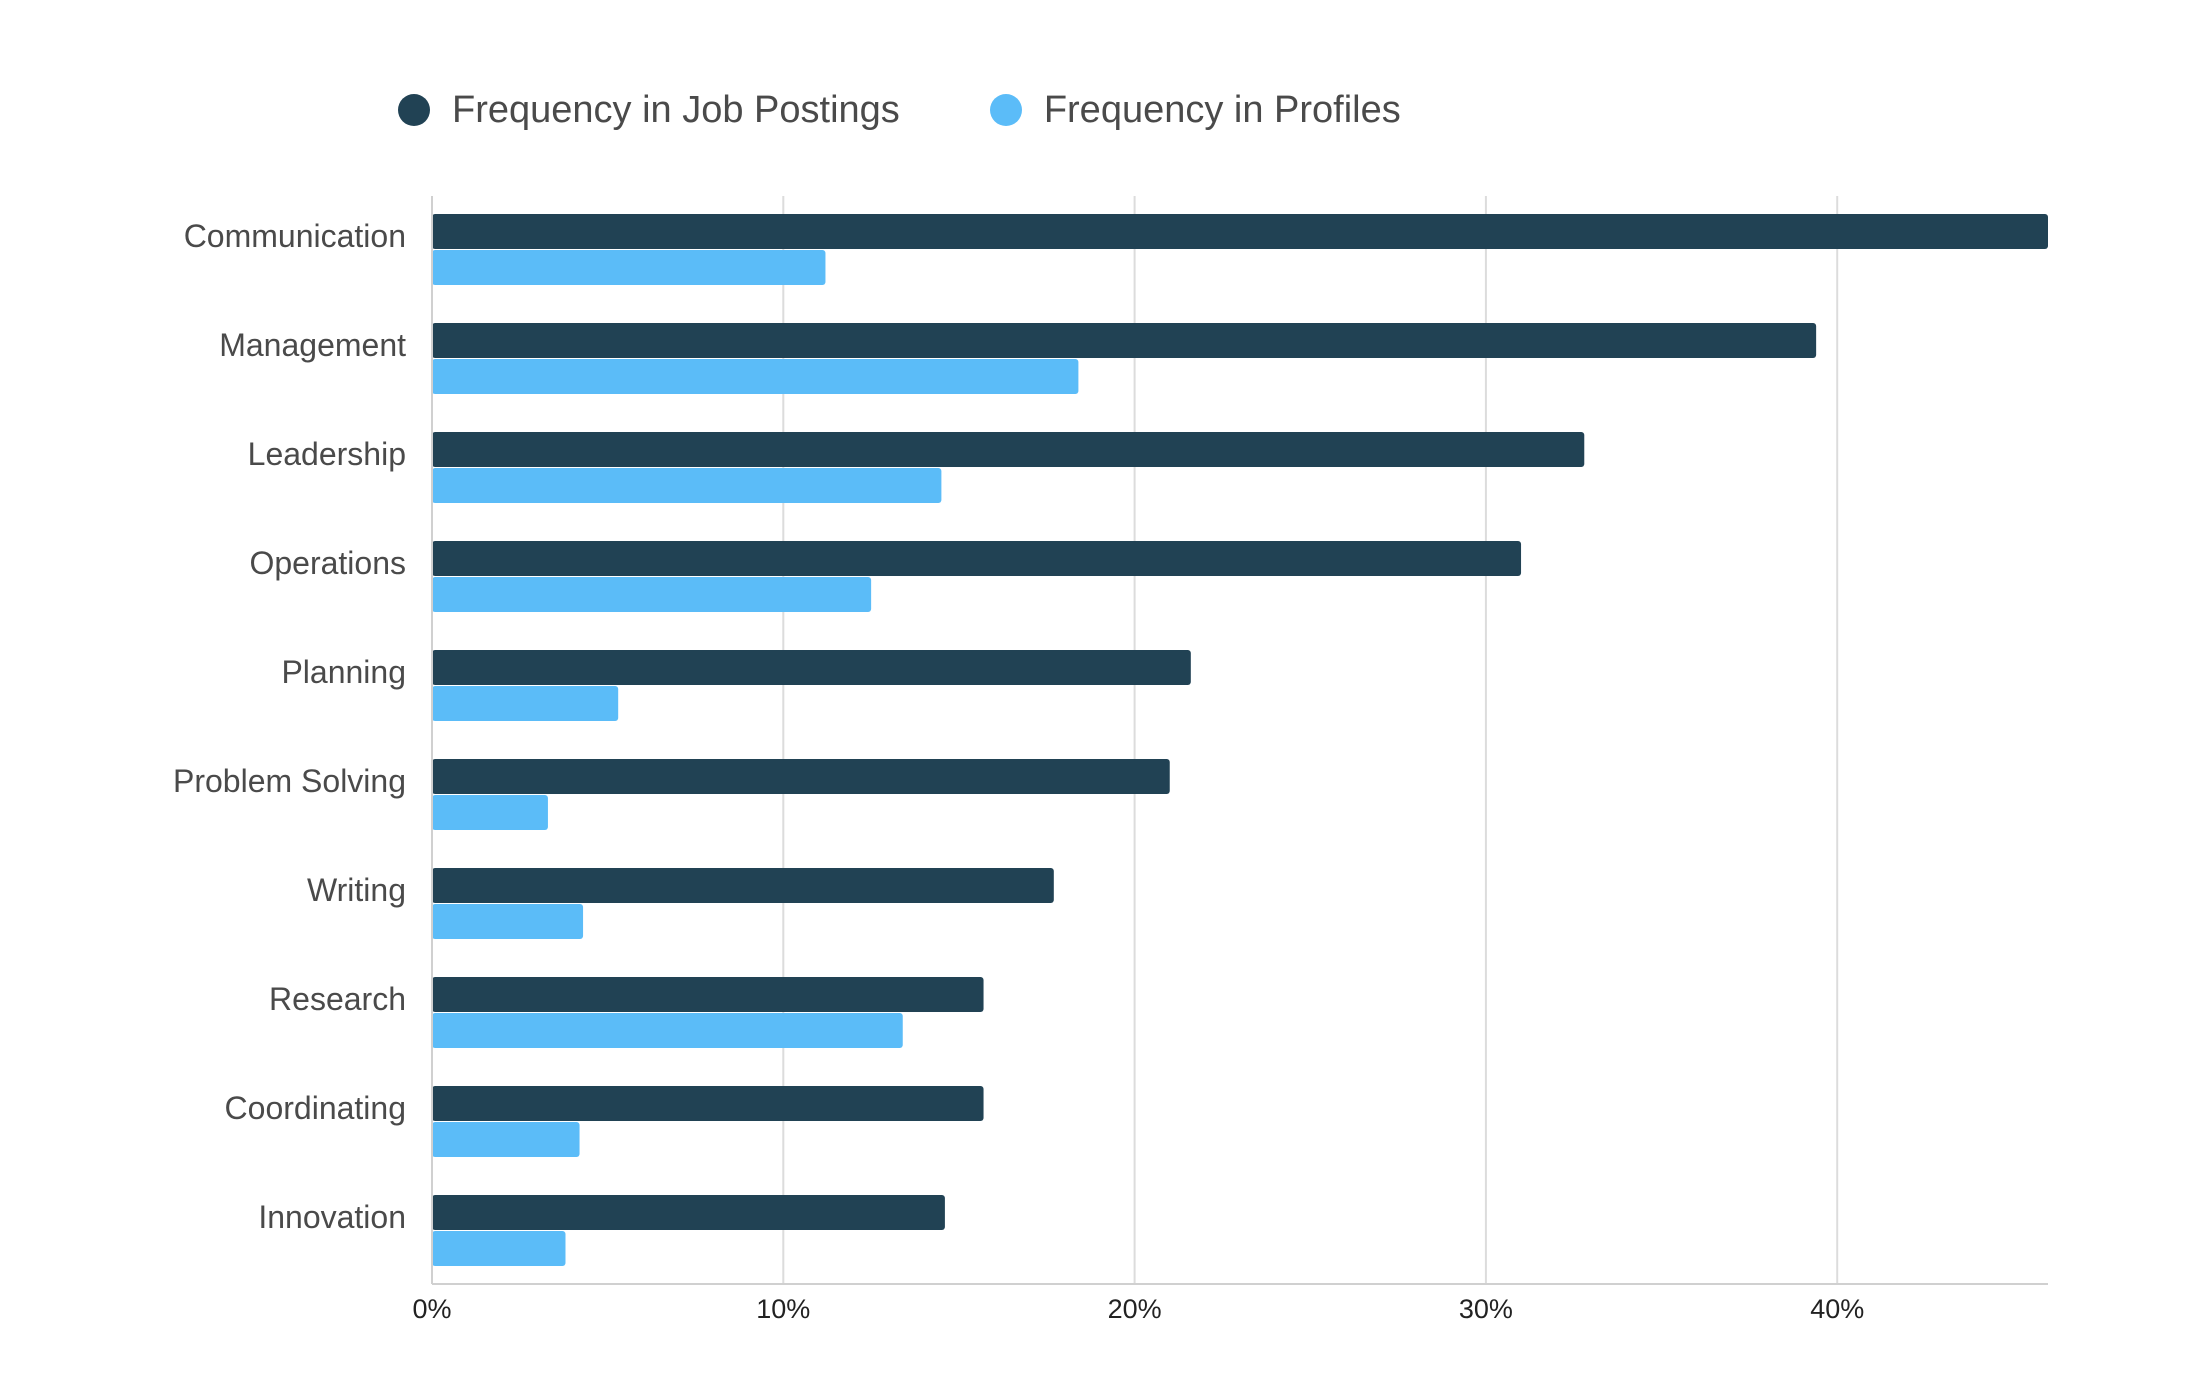 This screenshot has height=1400, width=2200. What do you see at coordinates (1222, 109) in the screenshot?
I see `legend-label-profiles: Frequency in Profiles` at bounding box center [1222, 109].